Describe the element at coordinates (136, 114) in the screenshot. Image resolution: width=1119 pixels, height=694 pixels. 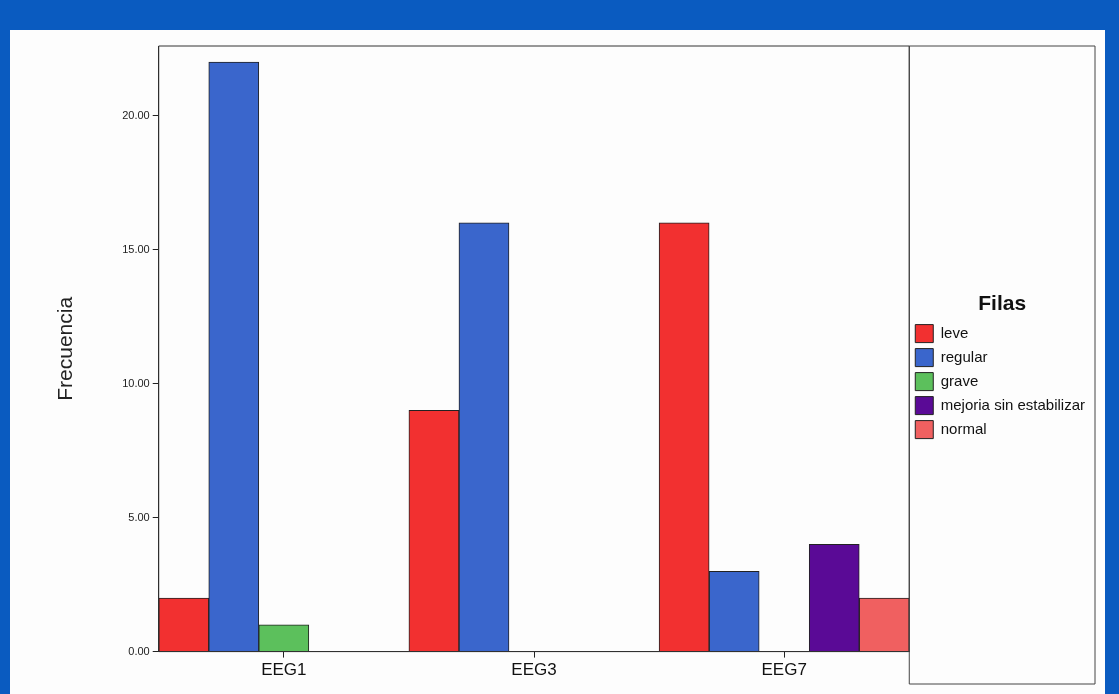
I see `y-tick-label: 20.00` at that location.